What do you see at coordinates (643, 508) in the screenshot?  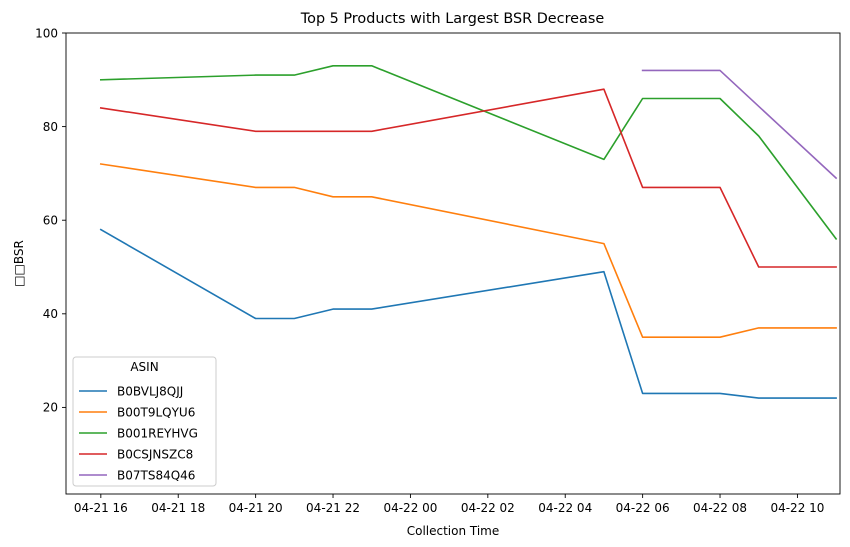 I see `x-tick-label: 04-22 06` at bounding box center [643, 508].